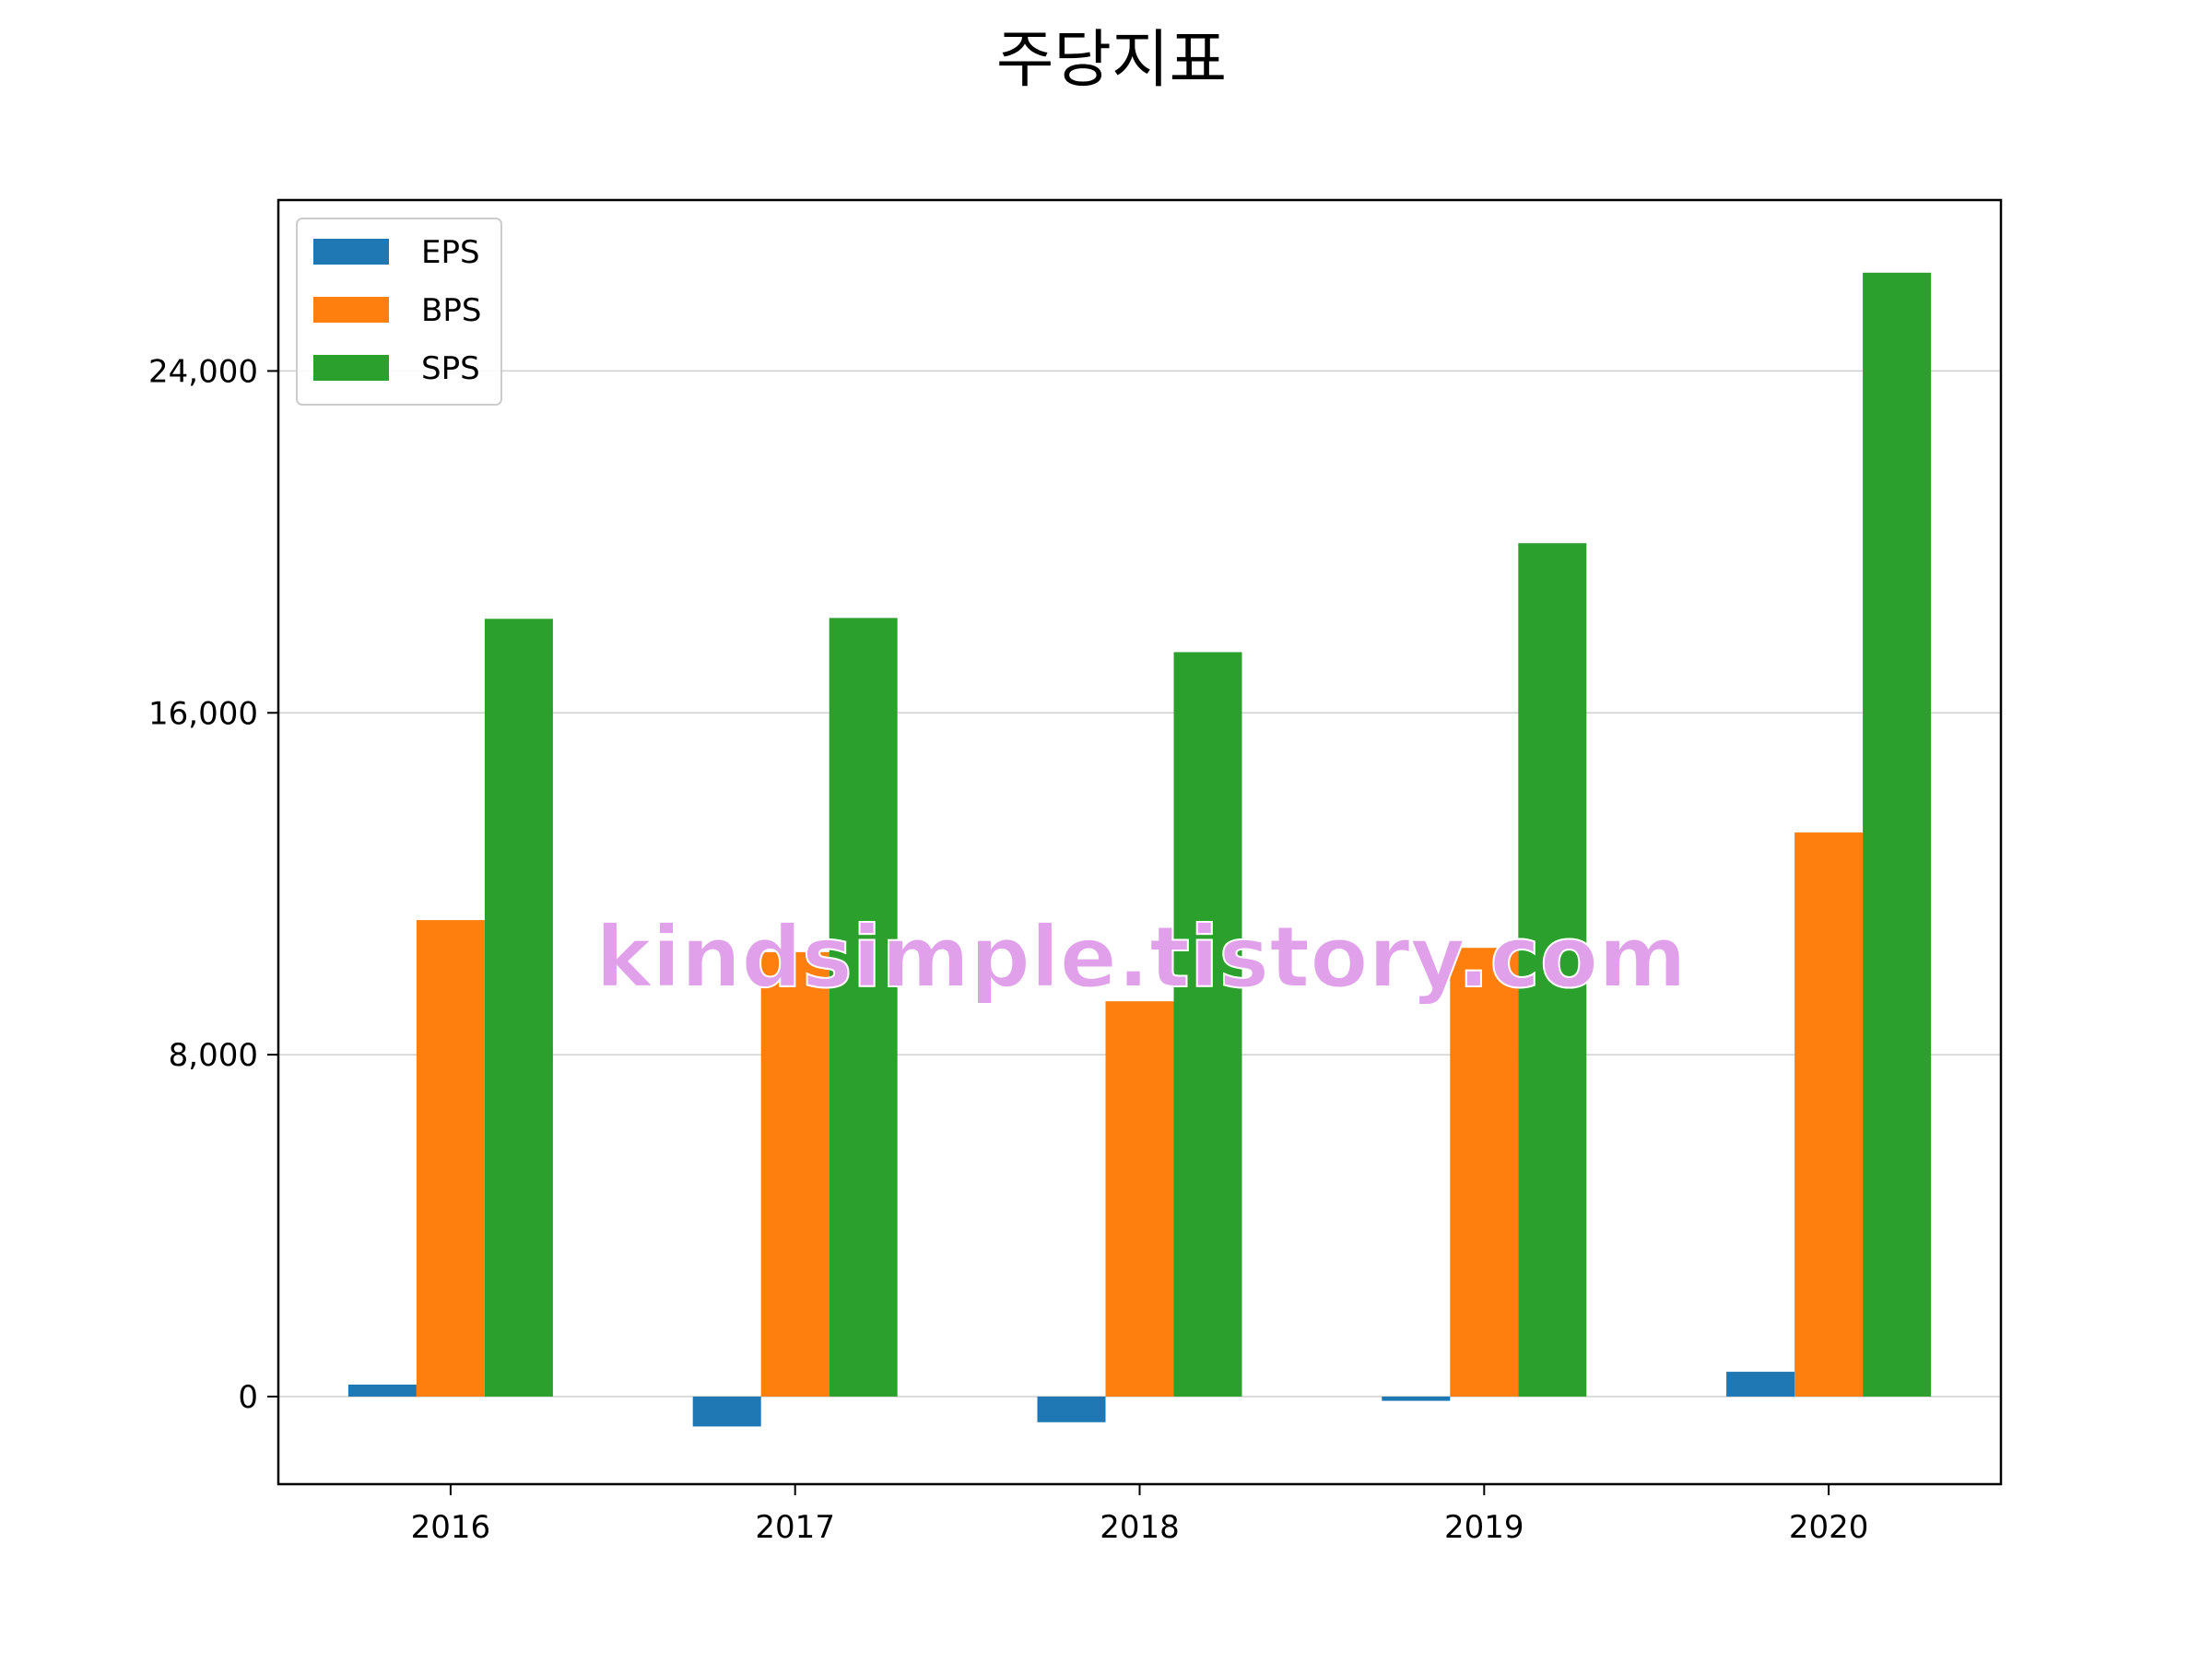 This screenshot has width=2212, height=1663. Describe the element at coordinates (1416, 1398) in the screenshot. I see `bar-eps-2019` at that location.